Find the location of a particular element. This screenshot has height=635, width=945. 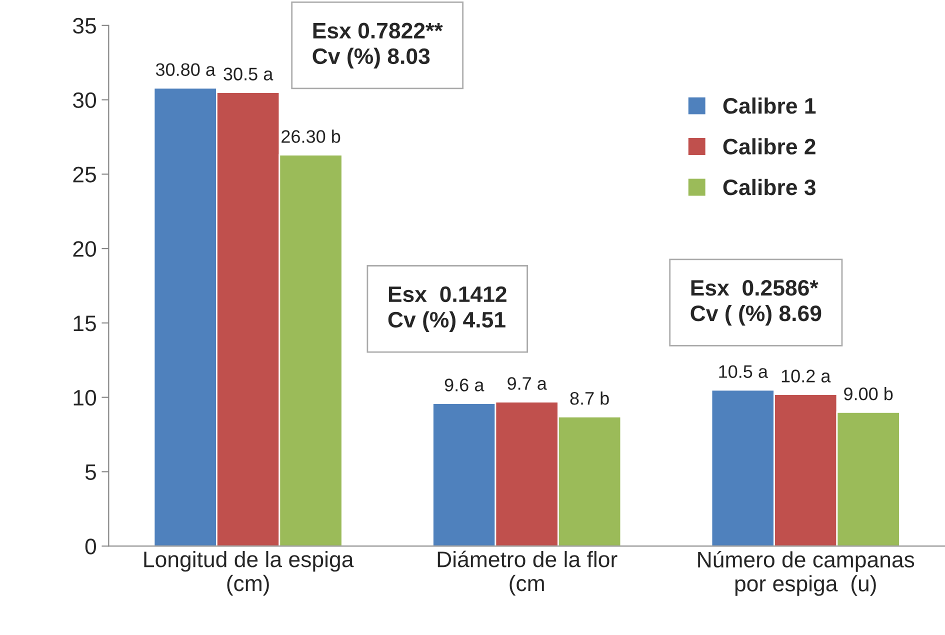

y-tick-label: 30 is located at coordinates (84, 100).